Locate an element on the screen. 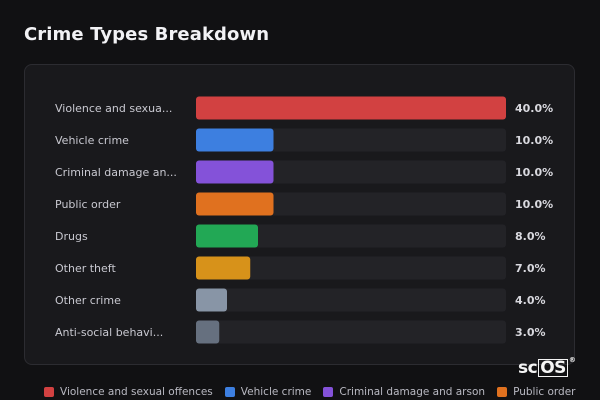 This screenshot has width=600, height=400. chart-title: Crime Types Breakdown is located at coordinates (147, 34).